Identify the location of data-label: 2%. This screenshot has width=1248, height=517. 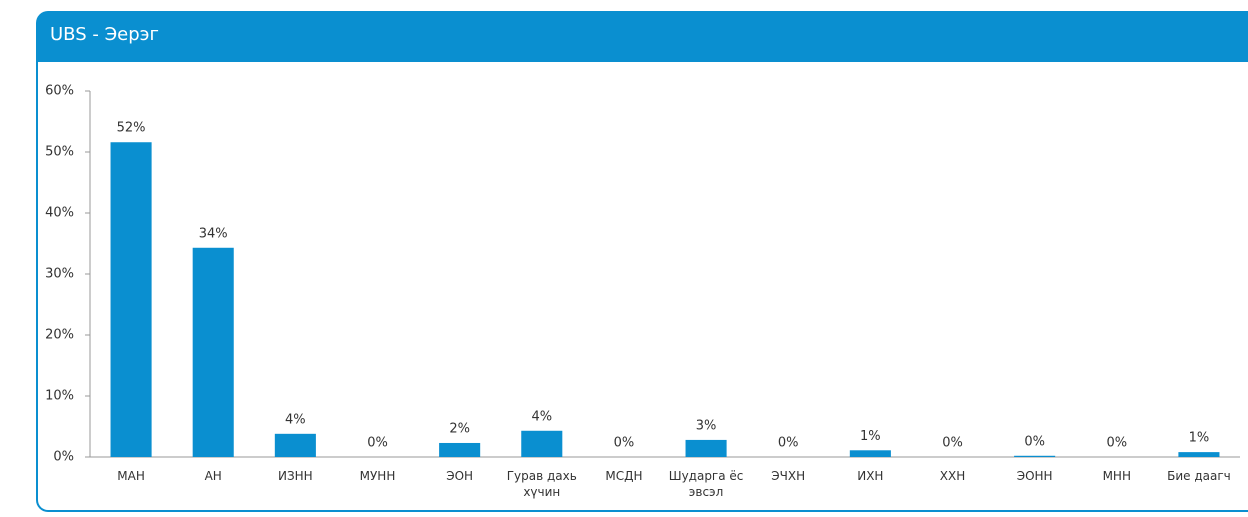
(459, 428).